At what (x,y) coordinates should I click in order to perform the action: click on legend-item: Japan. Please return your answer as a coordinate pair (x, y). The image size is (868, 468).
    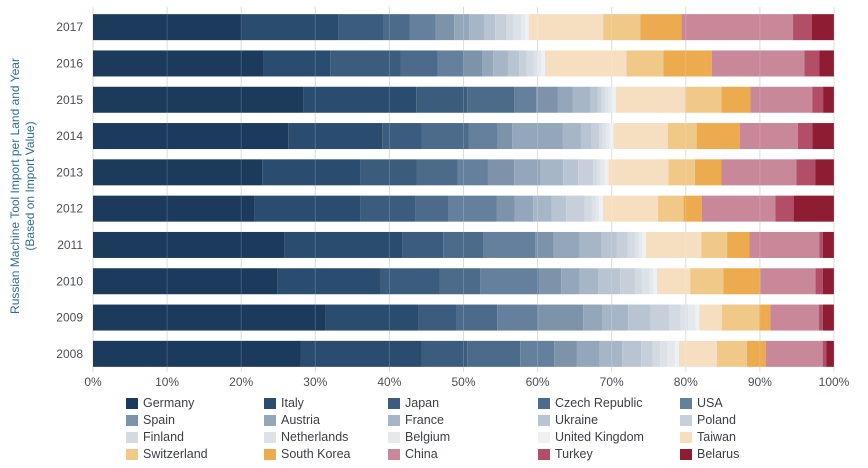
    Looking at the image, I should click on (413, 403).